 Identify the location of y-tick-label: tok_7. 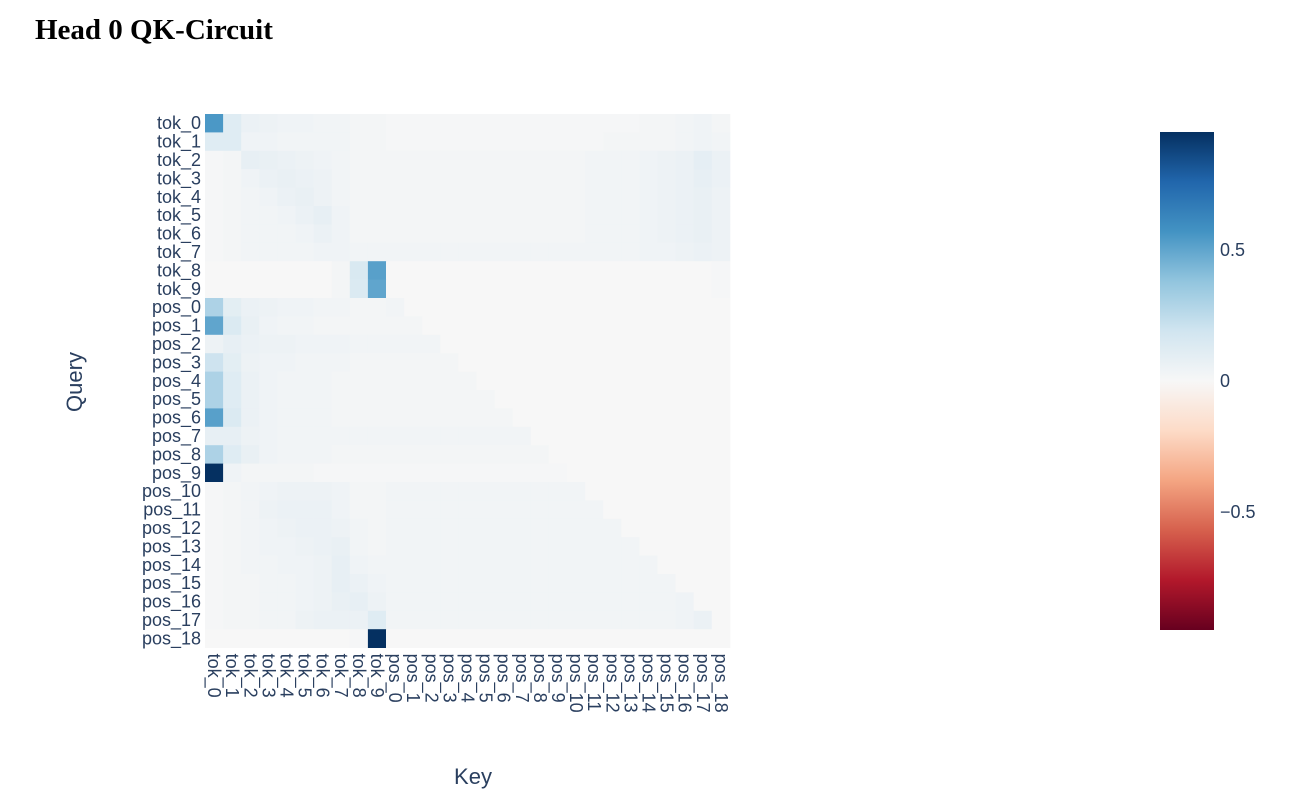
(179, 252).